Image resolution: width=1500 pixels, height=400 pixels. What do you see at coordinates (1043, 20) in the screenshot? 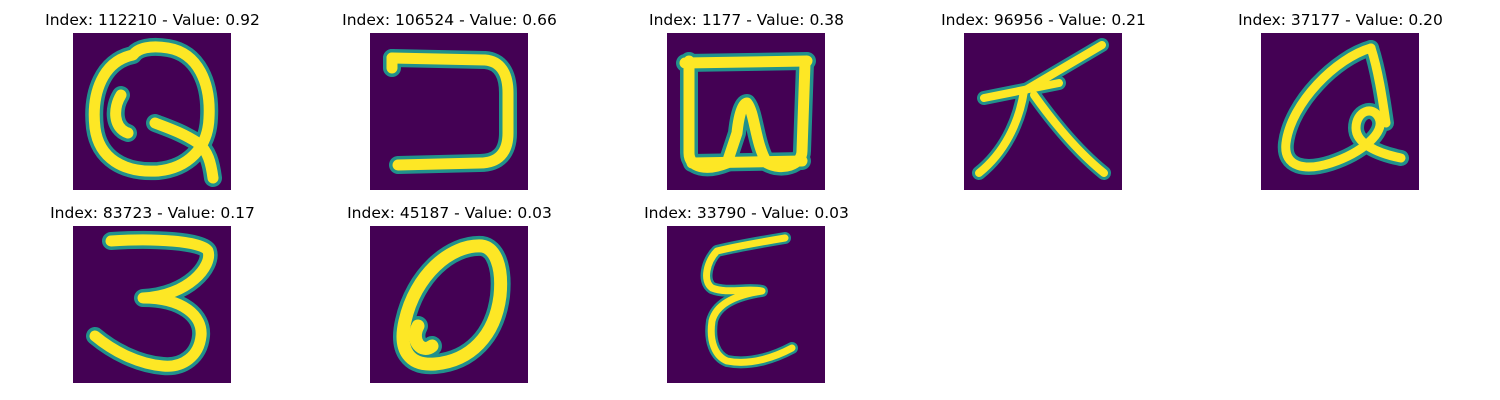
I see `panel-title: Index: 96956 - Value: 0.21` at bounding box center [1043, 20].